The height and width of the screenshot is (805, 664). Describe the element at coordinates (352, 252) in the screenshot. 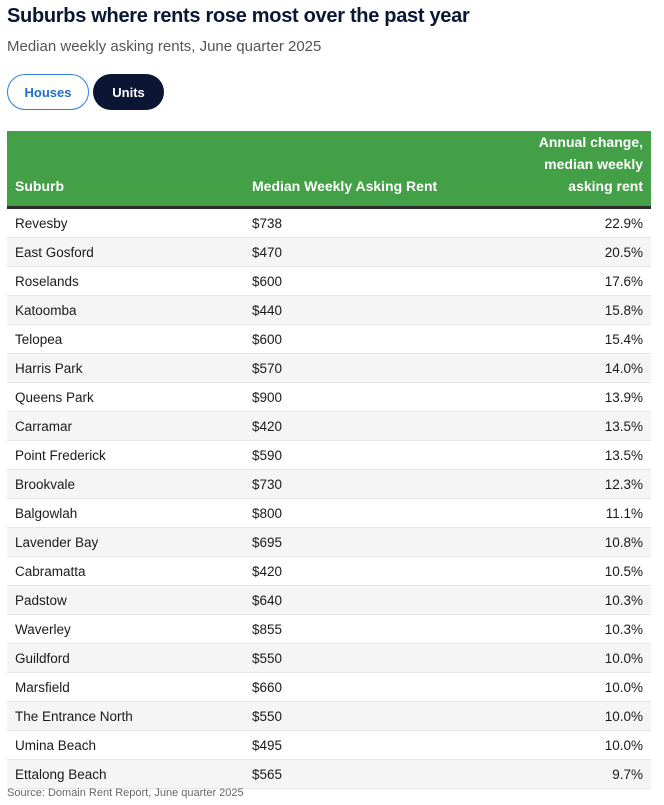

I see `cell-rent: $470` at that location.